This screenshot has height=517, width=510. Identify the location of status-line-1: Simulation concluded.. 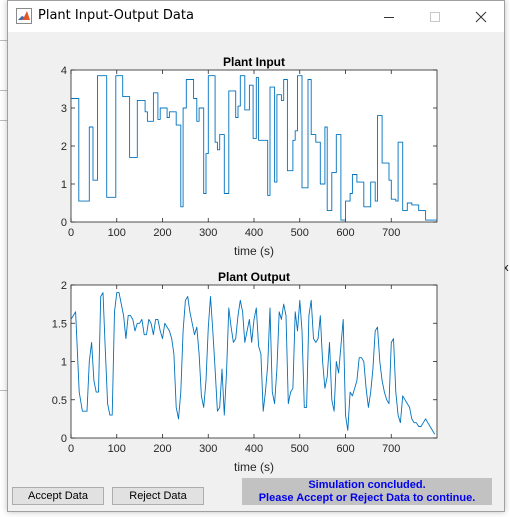
(367, 485).